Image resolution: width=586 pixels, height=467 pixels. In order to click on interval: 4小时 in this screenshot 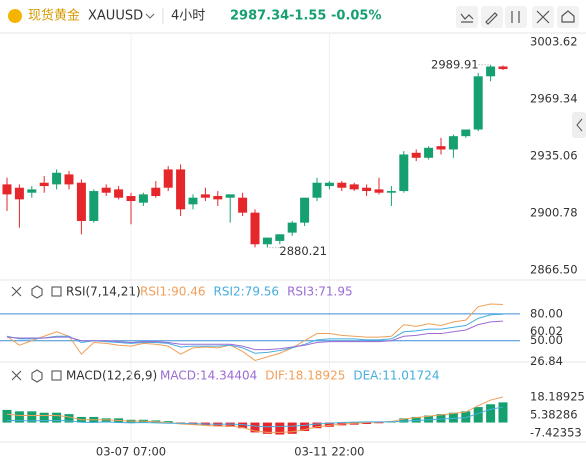, I will do `click(188, 16)`.